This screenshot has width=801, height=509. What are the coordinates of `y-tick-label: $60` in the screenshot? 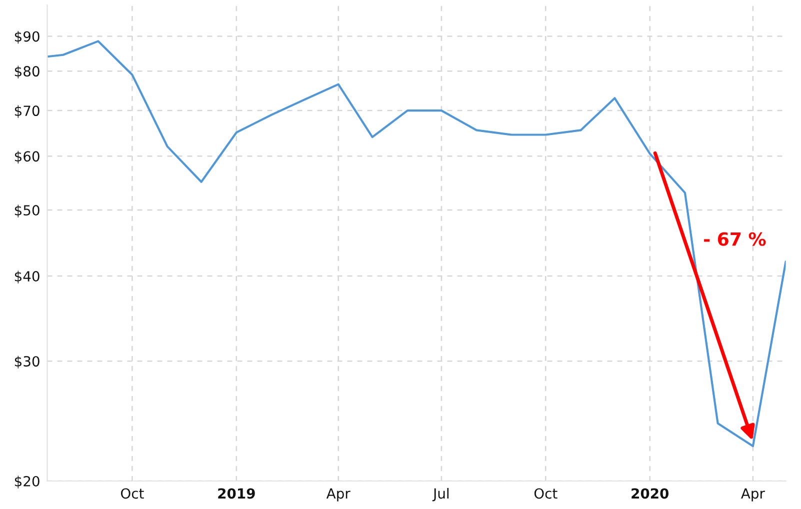 It's located at (27, 157).